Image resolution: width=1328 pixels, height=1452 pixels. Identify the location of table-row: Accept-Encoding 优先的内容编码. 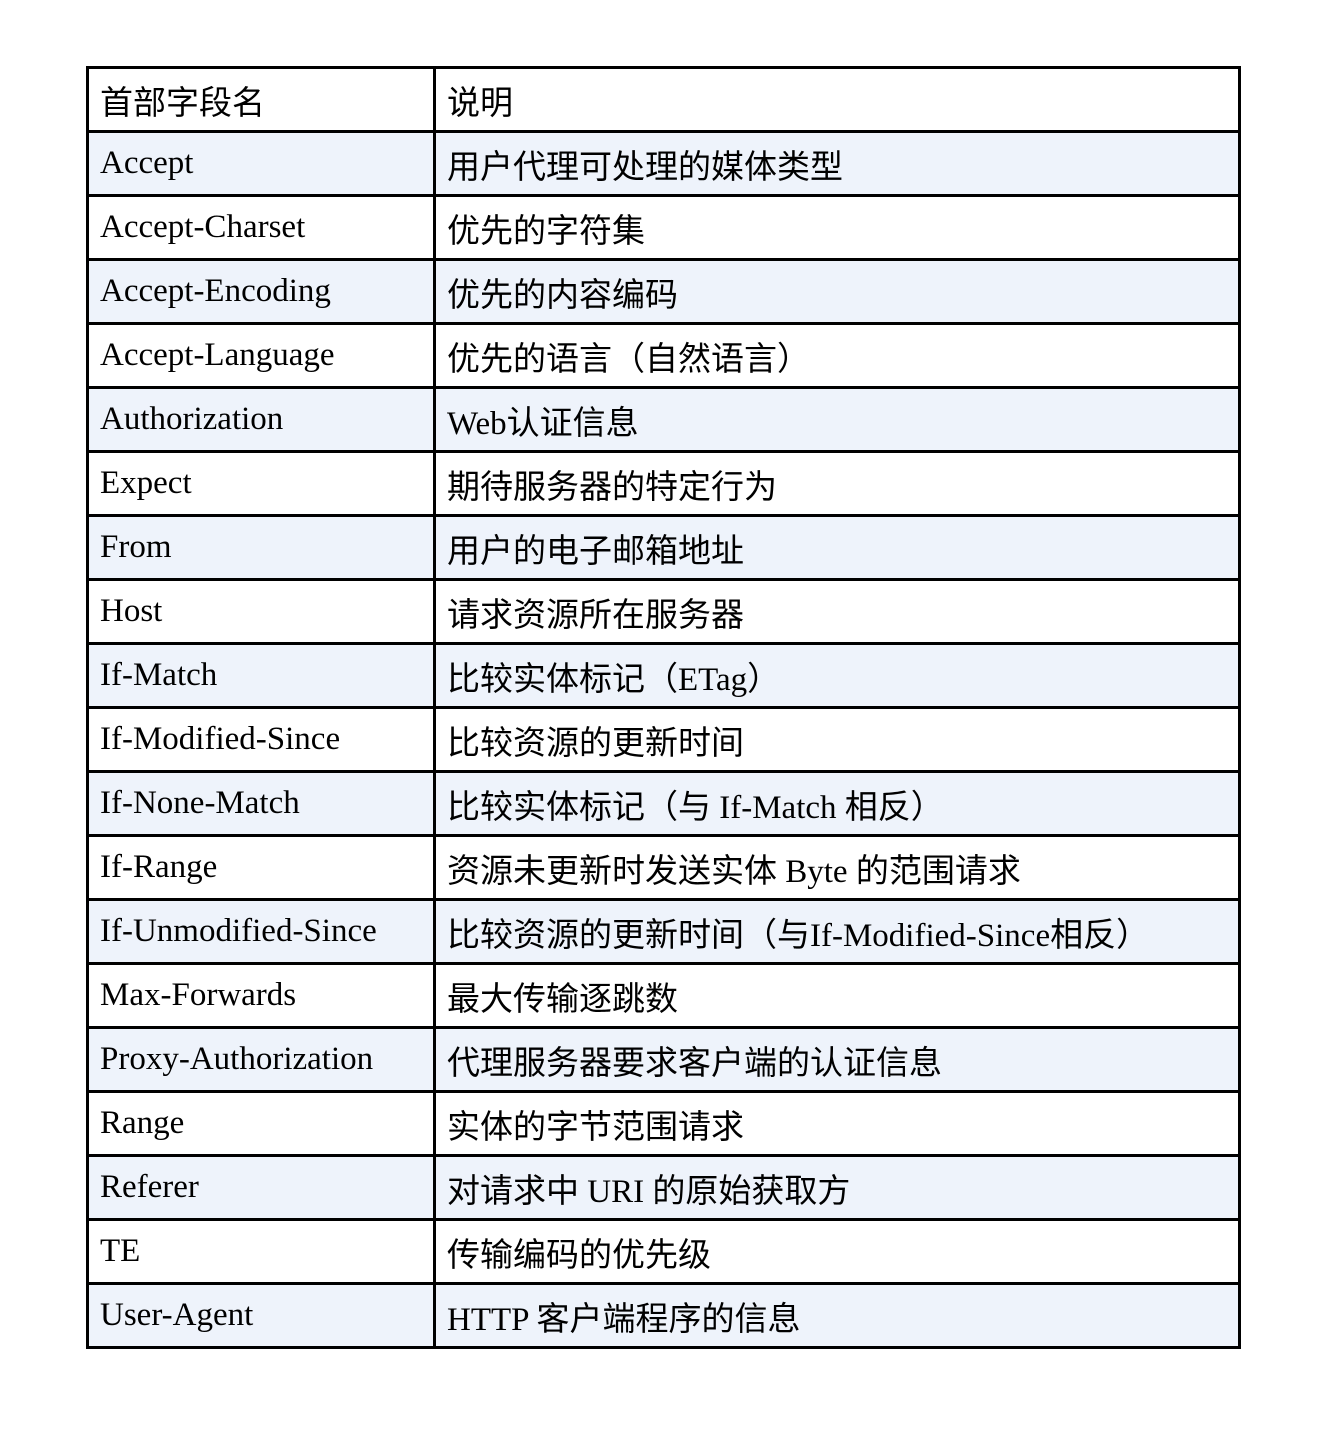
(663, 291).